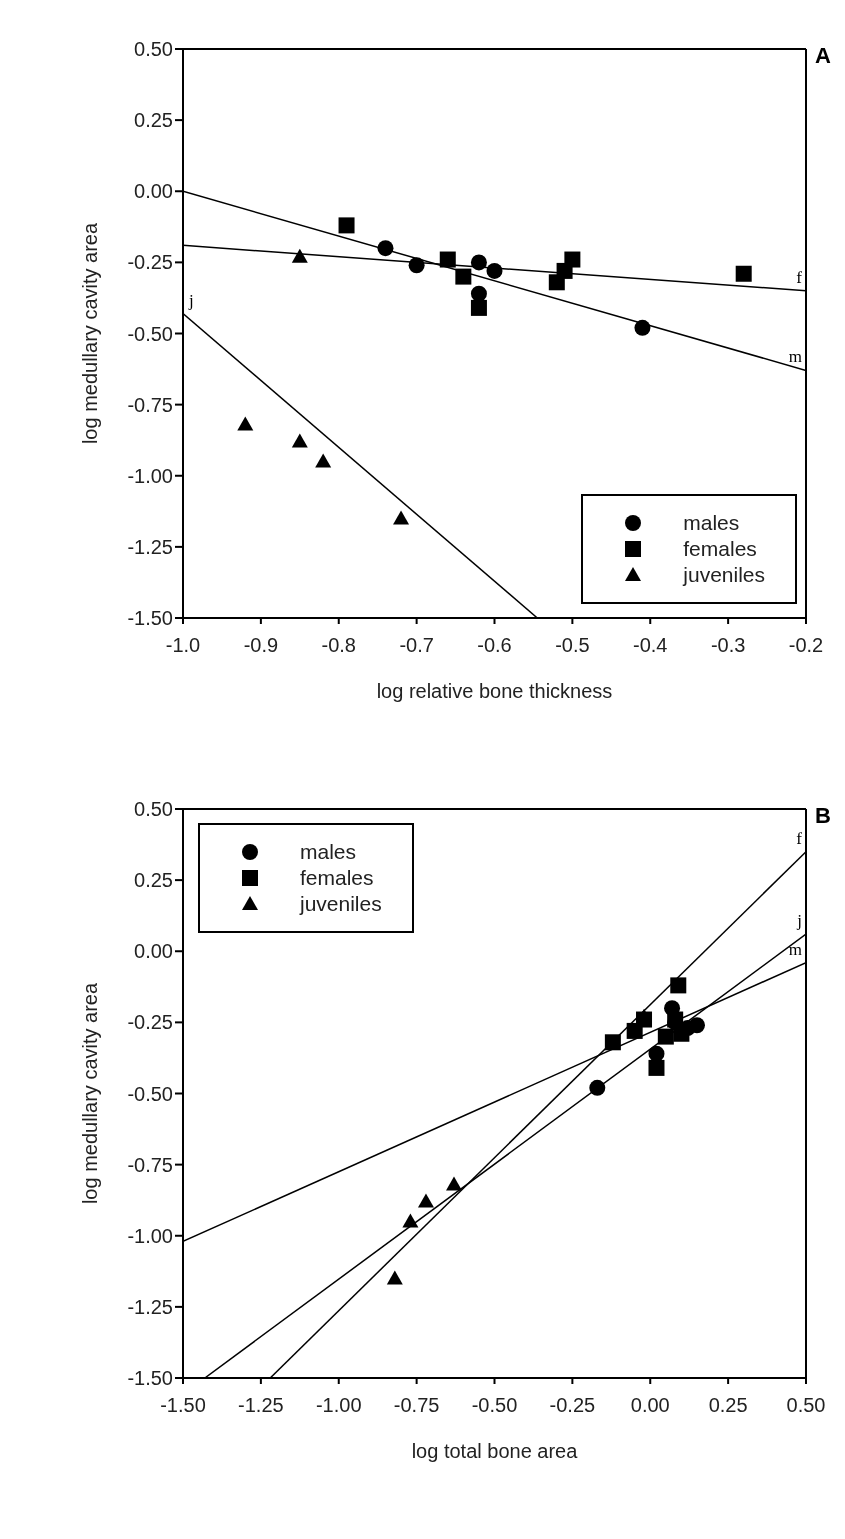  Describe the element at coordinates (416, 645) in the screenshot. I see `x-tick-label: -0.7` at that location.